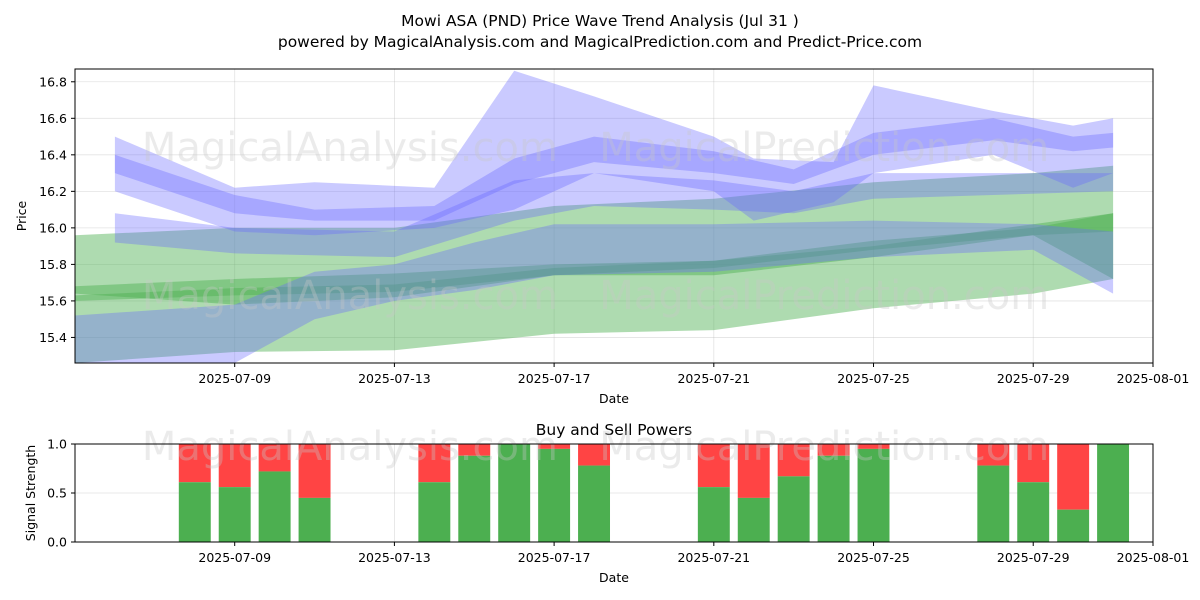  Describe the element at coordinates (234, 557) in the screenshot. I see `bottom-x-tick-label: 2025-07-09` at that location.